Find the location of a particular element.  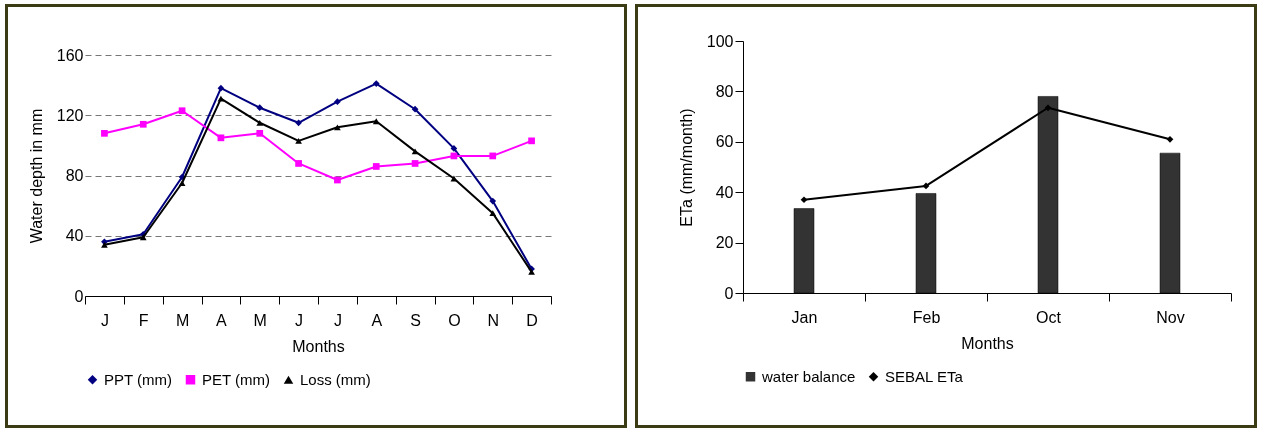

x-tick-label: S is located at coordinates (415, 320).